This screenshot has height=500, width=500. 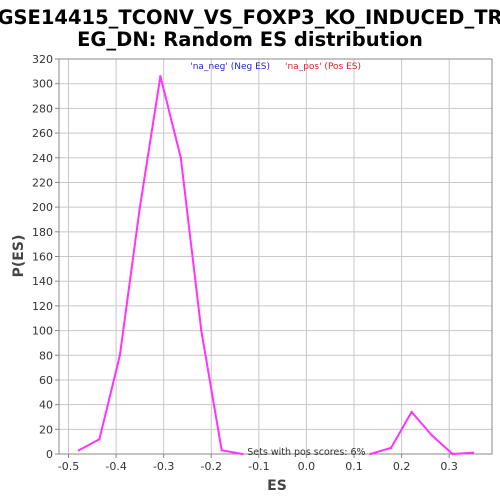 I want to click on x-tick-label: -0.5, so click(x=68, y=466).